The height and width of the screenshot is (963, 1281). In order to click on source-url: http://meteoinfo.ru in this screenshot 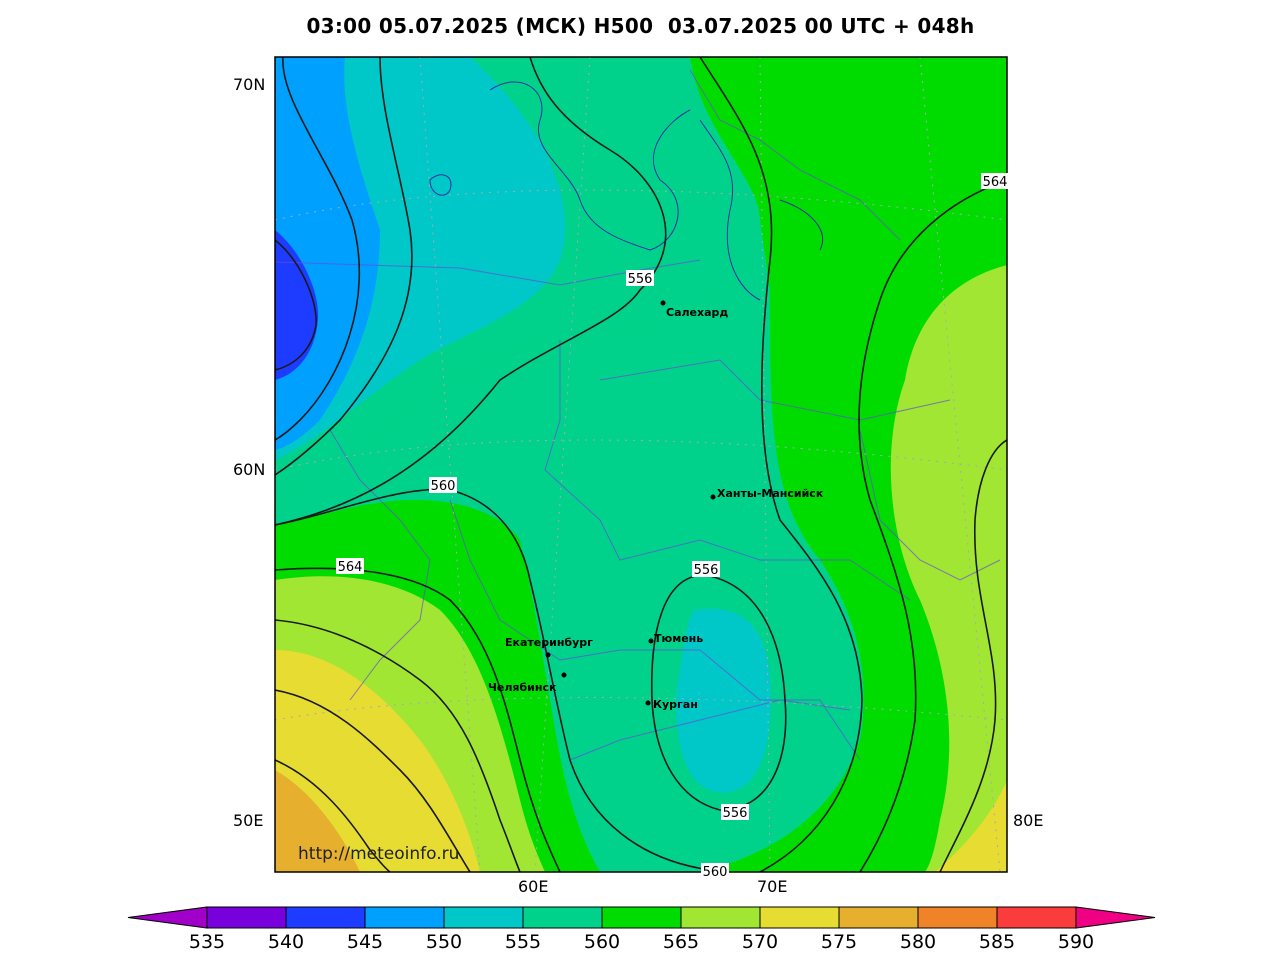, I will do `click(379, 854)`.